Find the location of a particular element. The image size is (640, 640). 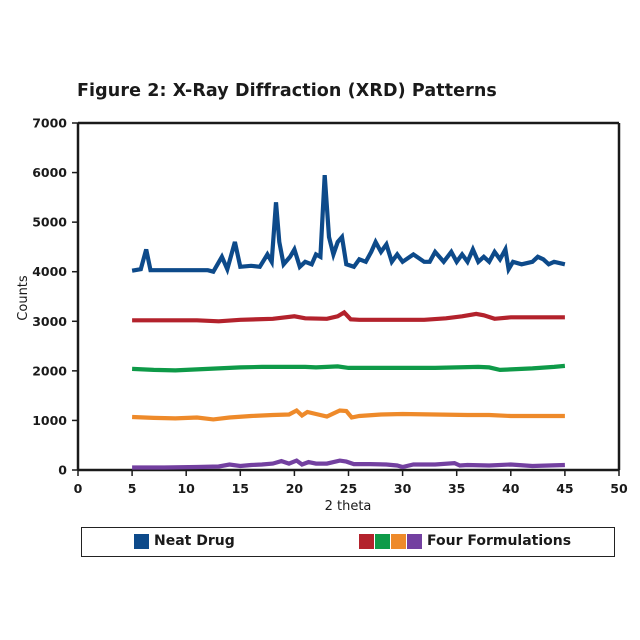

x-tick-label: 15 is located at coordinates (240, 488).